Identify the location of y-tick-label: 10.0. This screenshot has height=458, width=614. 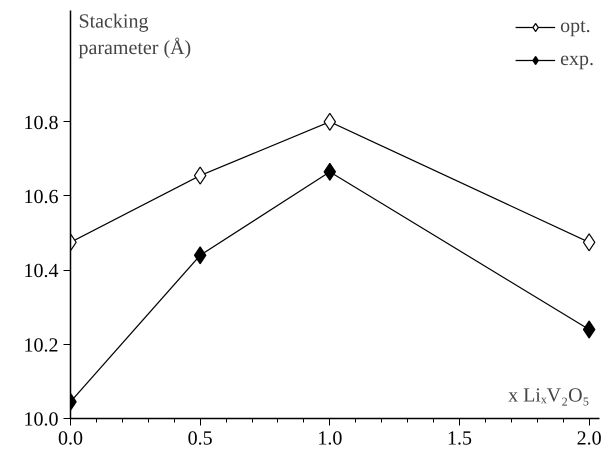
(41, 419).